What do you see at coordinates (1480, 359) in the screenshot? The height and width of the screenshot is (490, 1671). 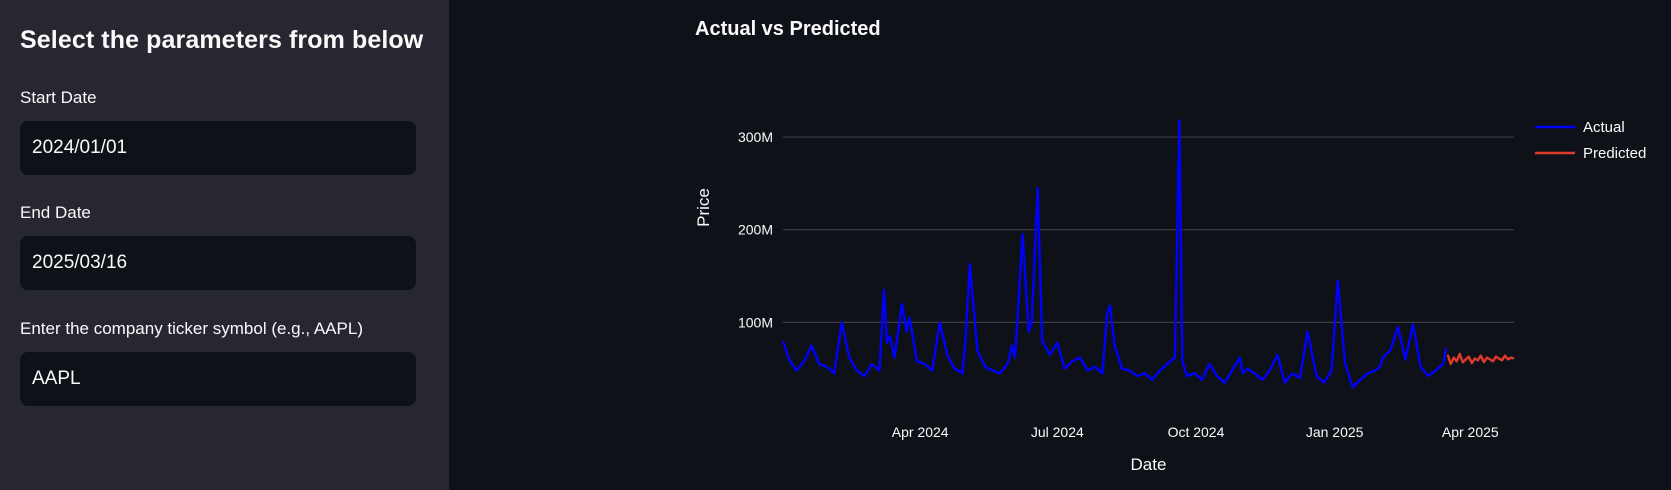 I see `series-line-predicted` at bounding box center [1480, 359].